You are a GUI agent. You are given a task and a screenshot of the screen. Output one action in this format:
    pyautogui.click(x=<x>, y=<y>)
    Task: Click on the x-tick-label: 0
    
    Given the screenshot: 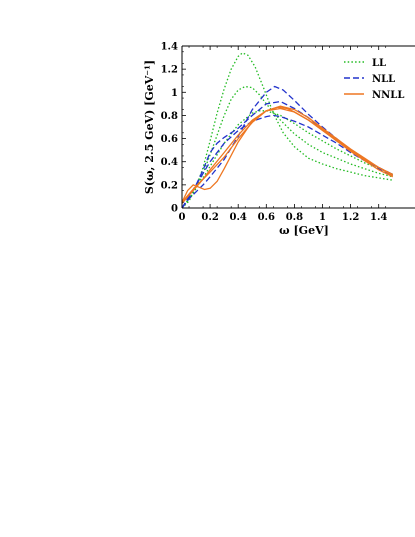 What is the action you would take?
    pyautogui.click(x=182, y=217)
    